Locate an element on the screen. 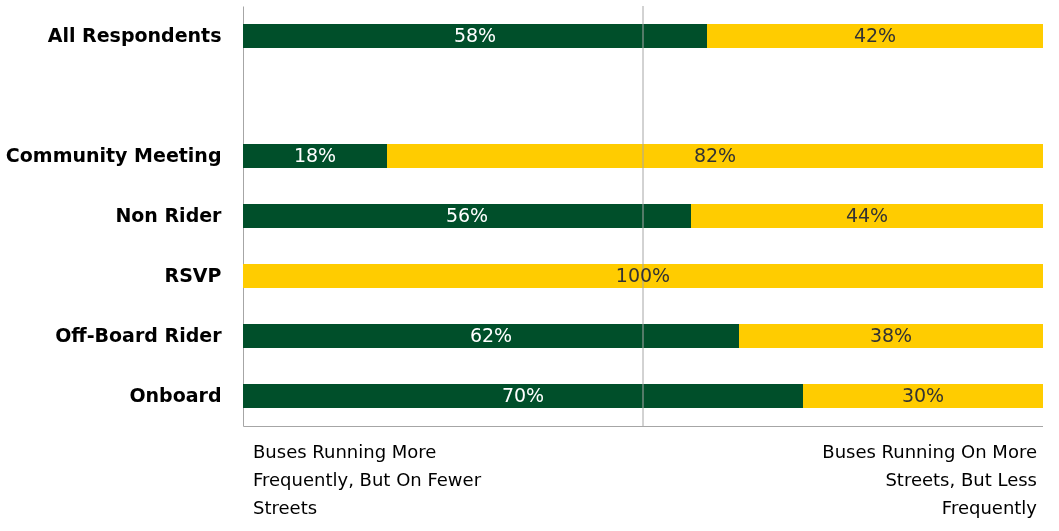  y-tick-label: Off-Board Rider is located at coordinates (139, 335).